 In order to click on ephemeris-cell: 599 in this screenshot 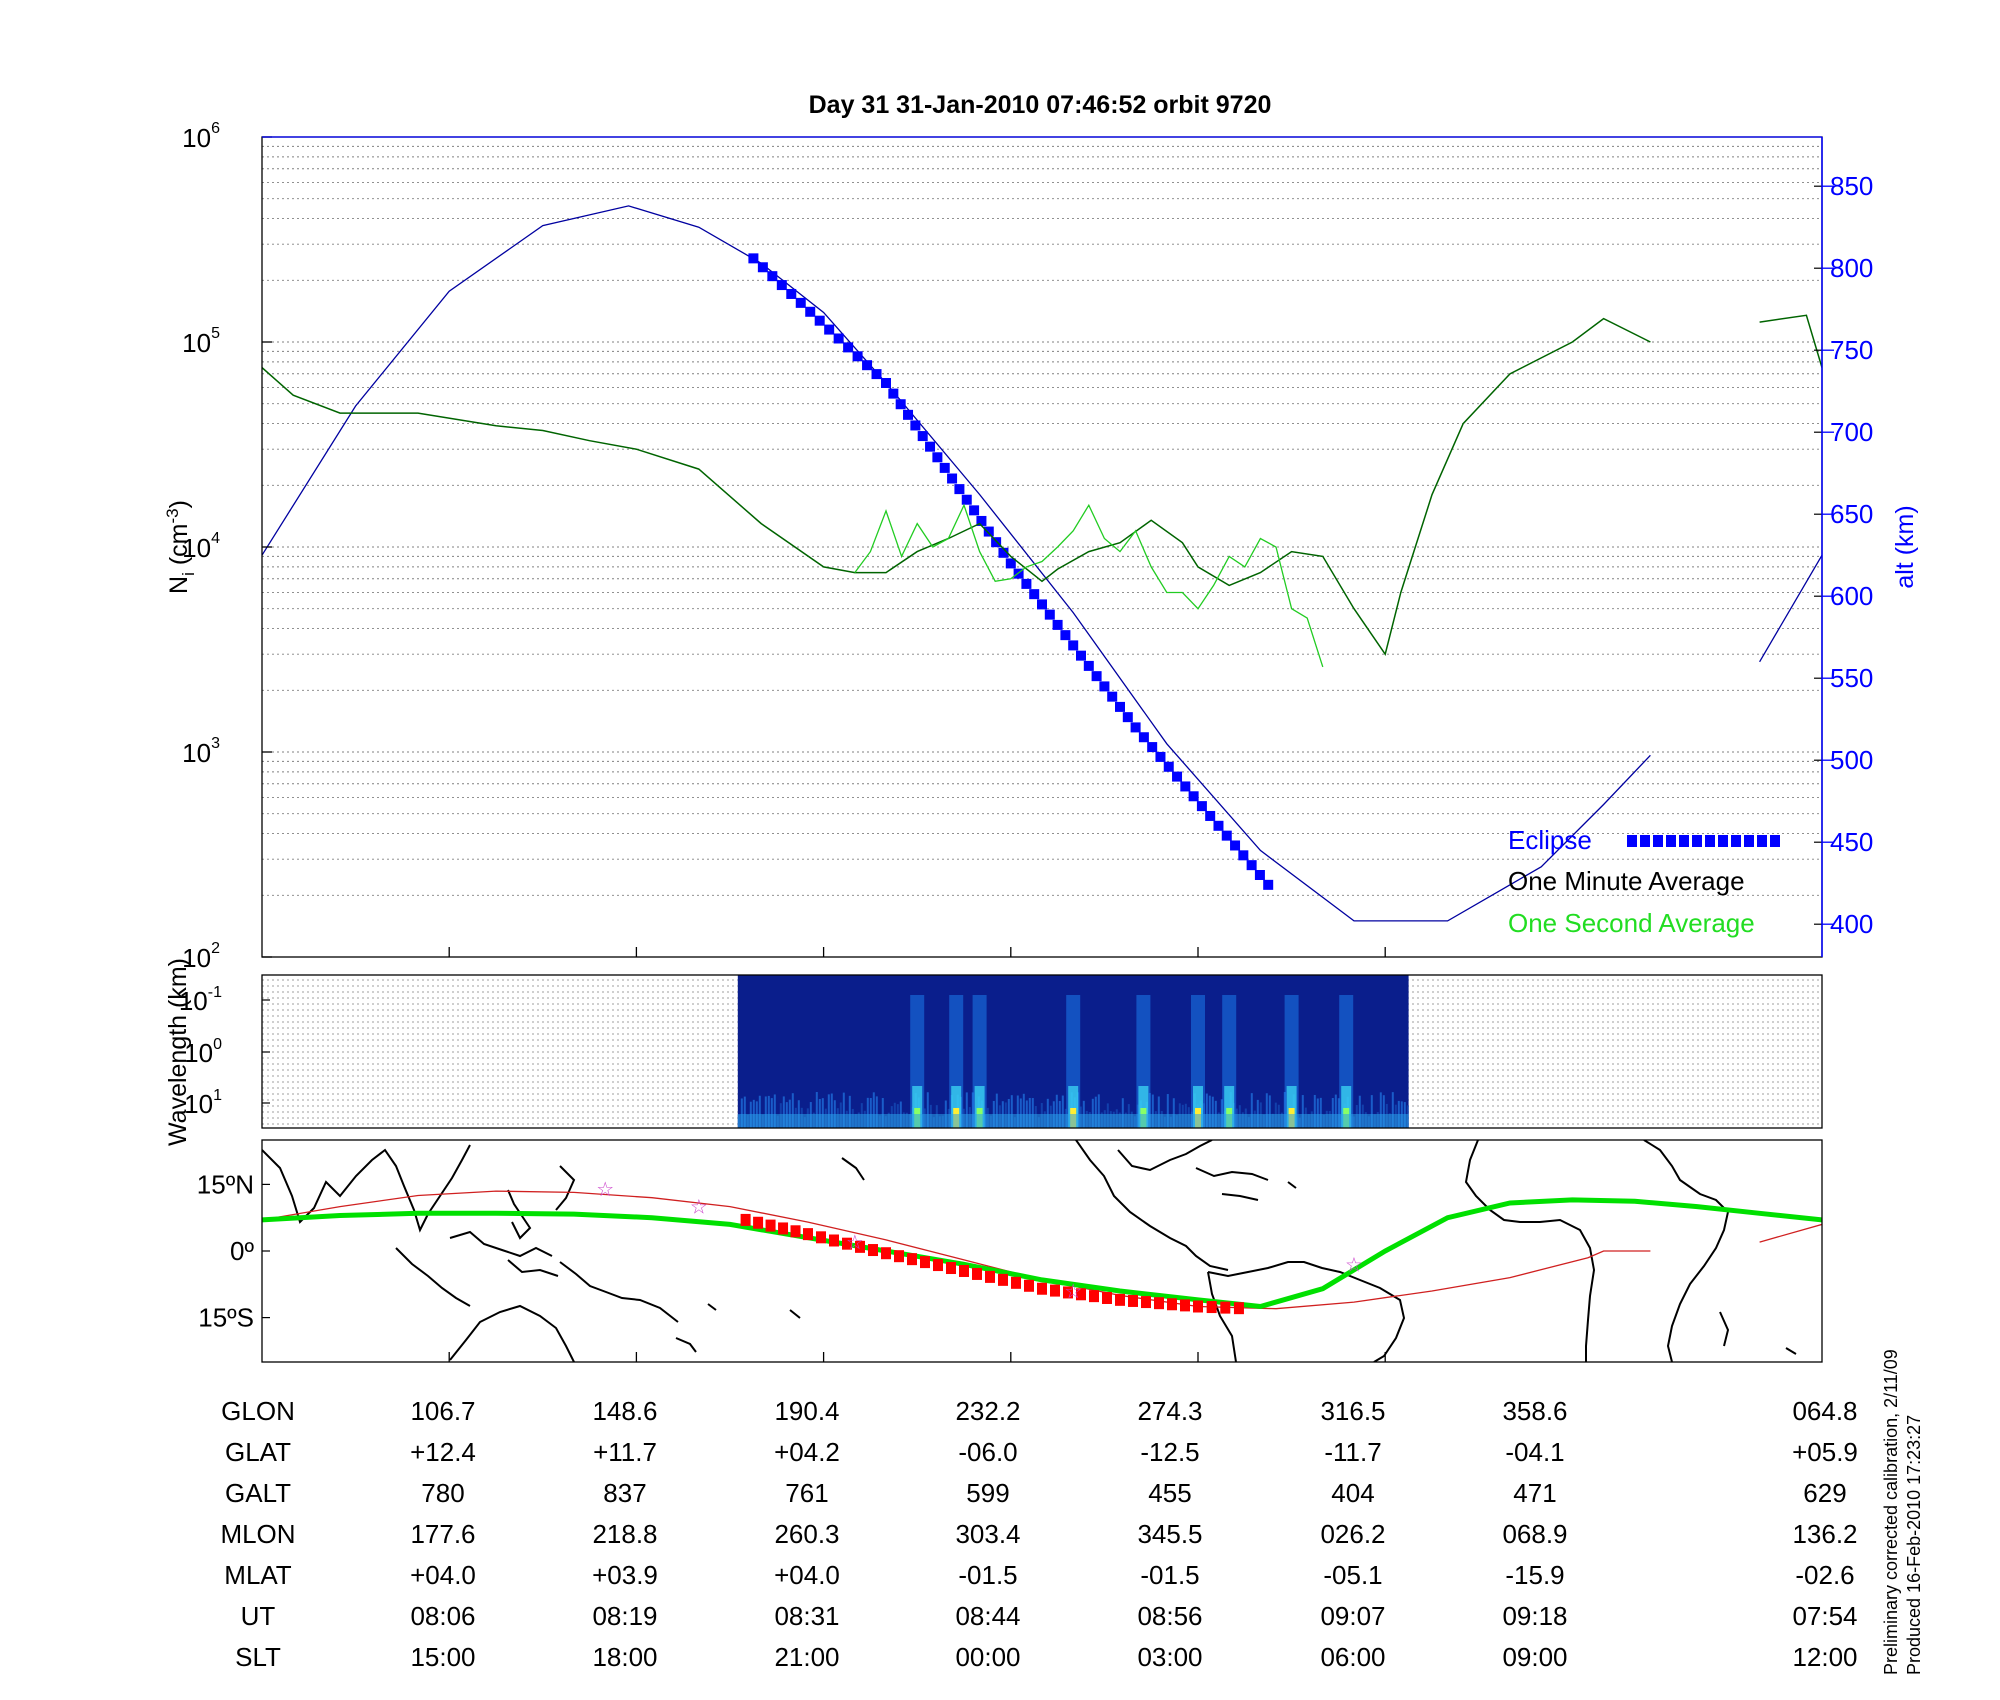, I will do `click(987, 1493)`.